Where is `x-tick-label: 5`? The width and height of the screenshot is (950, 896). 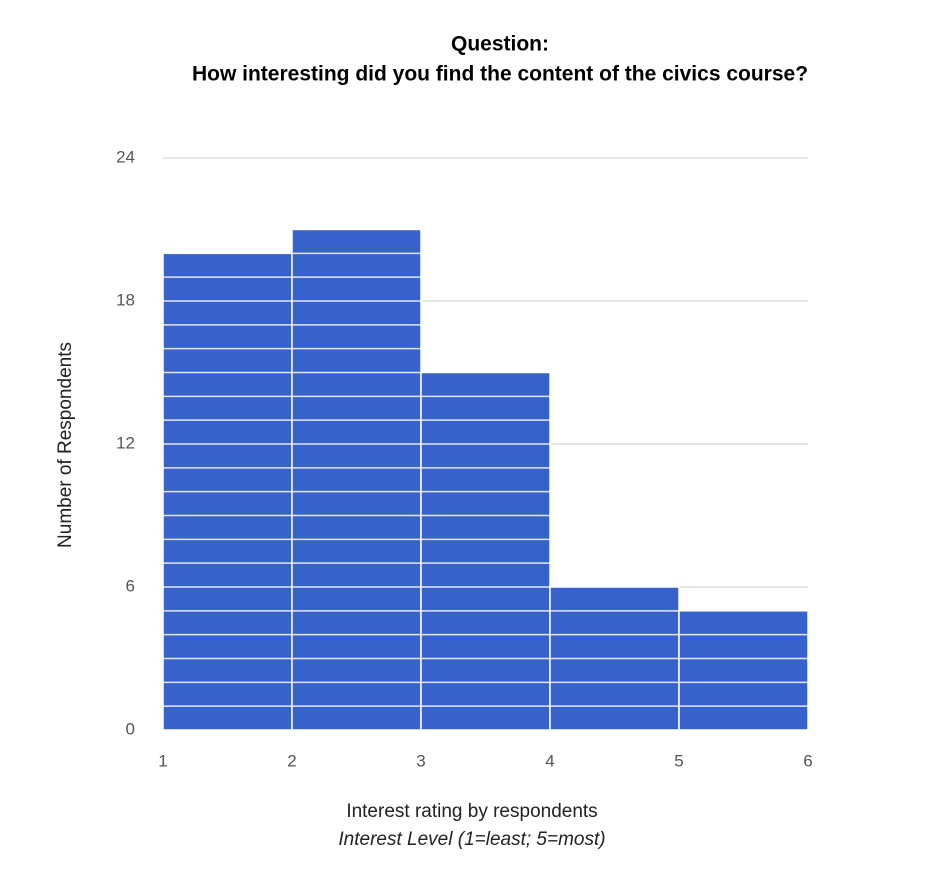
x-tick-label: 5 is located at coordinates (678, 760).